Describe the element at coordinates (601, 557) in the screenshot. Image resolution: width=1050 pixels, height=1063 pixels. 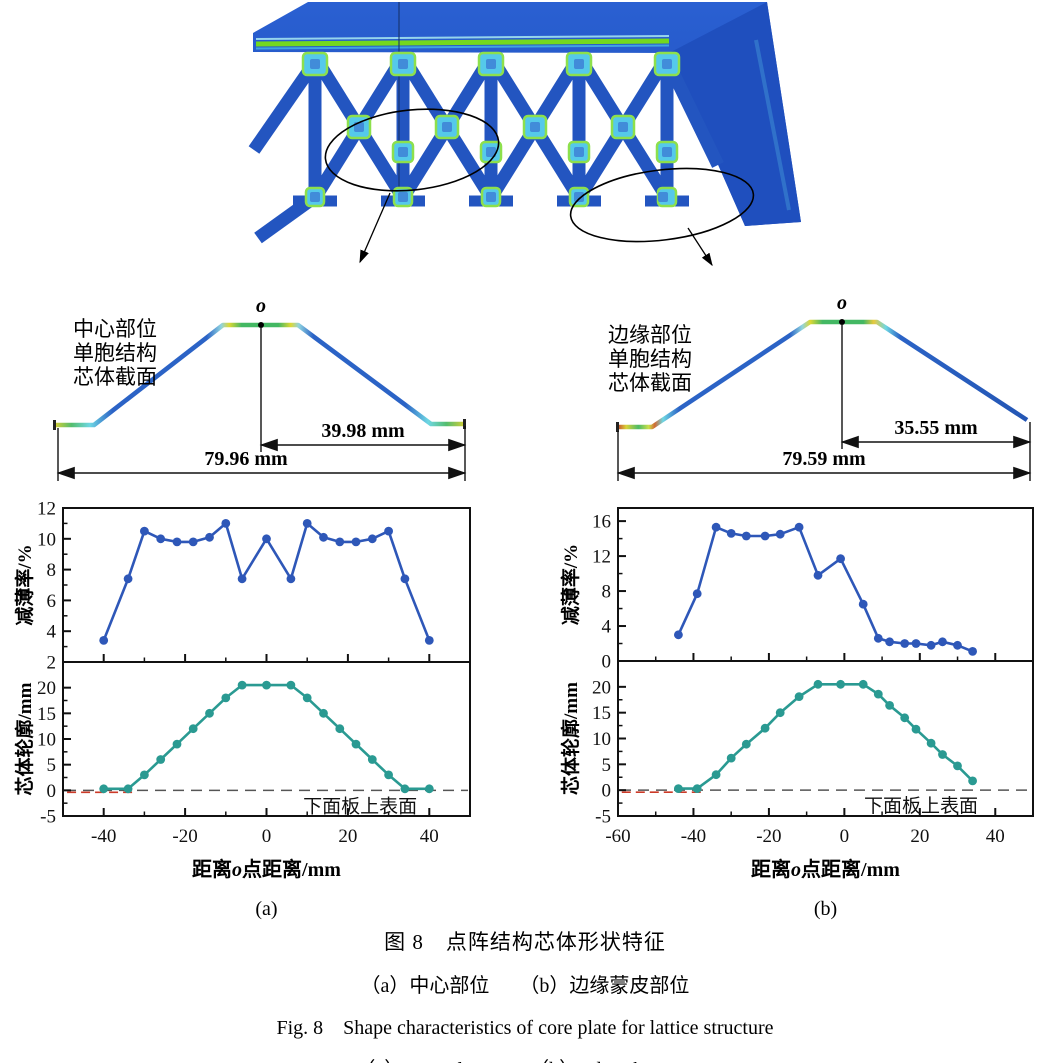
I see `y-tick-label: 12` at that location.